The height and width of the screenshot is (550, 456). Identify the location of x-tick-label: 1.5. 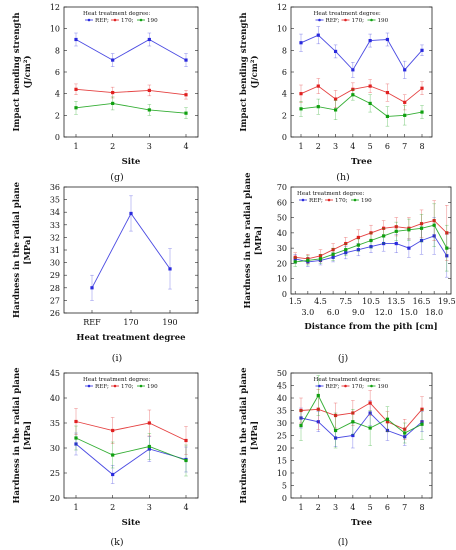
(295, 301).